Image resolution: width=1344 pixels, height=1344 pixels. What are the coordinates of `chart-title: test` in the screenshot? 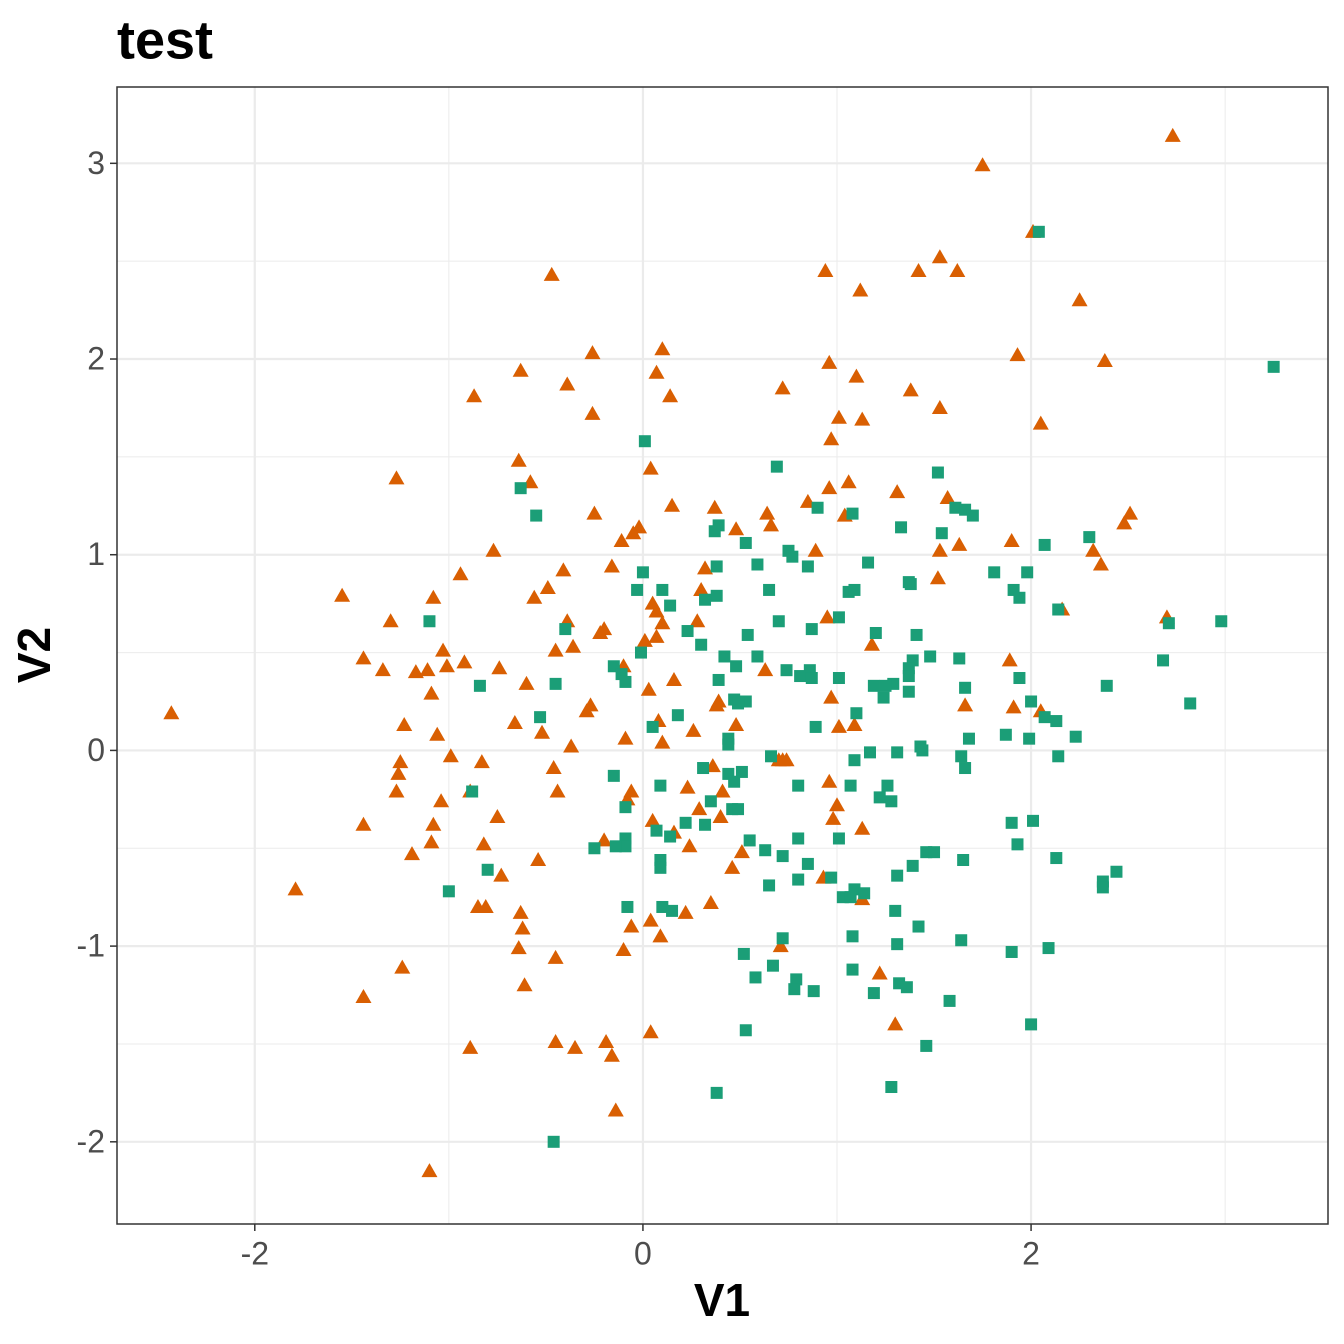 It's located at (165, 40).